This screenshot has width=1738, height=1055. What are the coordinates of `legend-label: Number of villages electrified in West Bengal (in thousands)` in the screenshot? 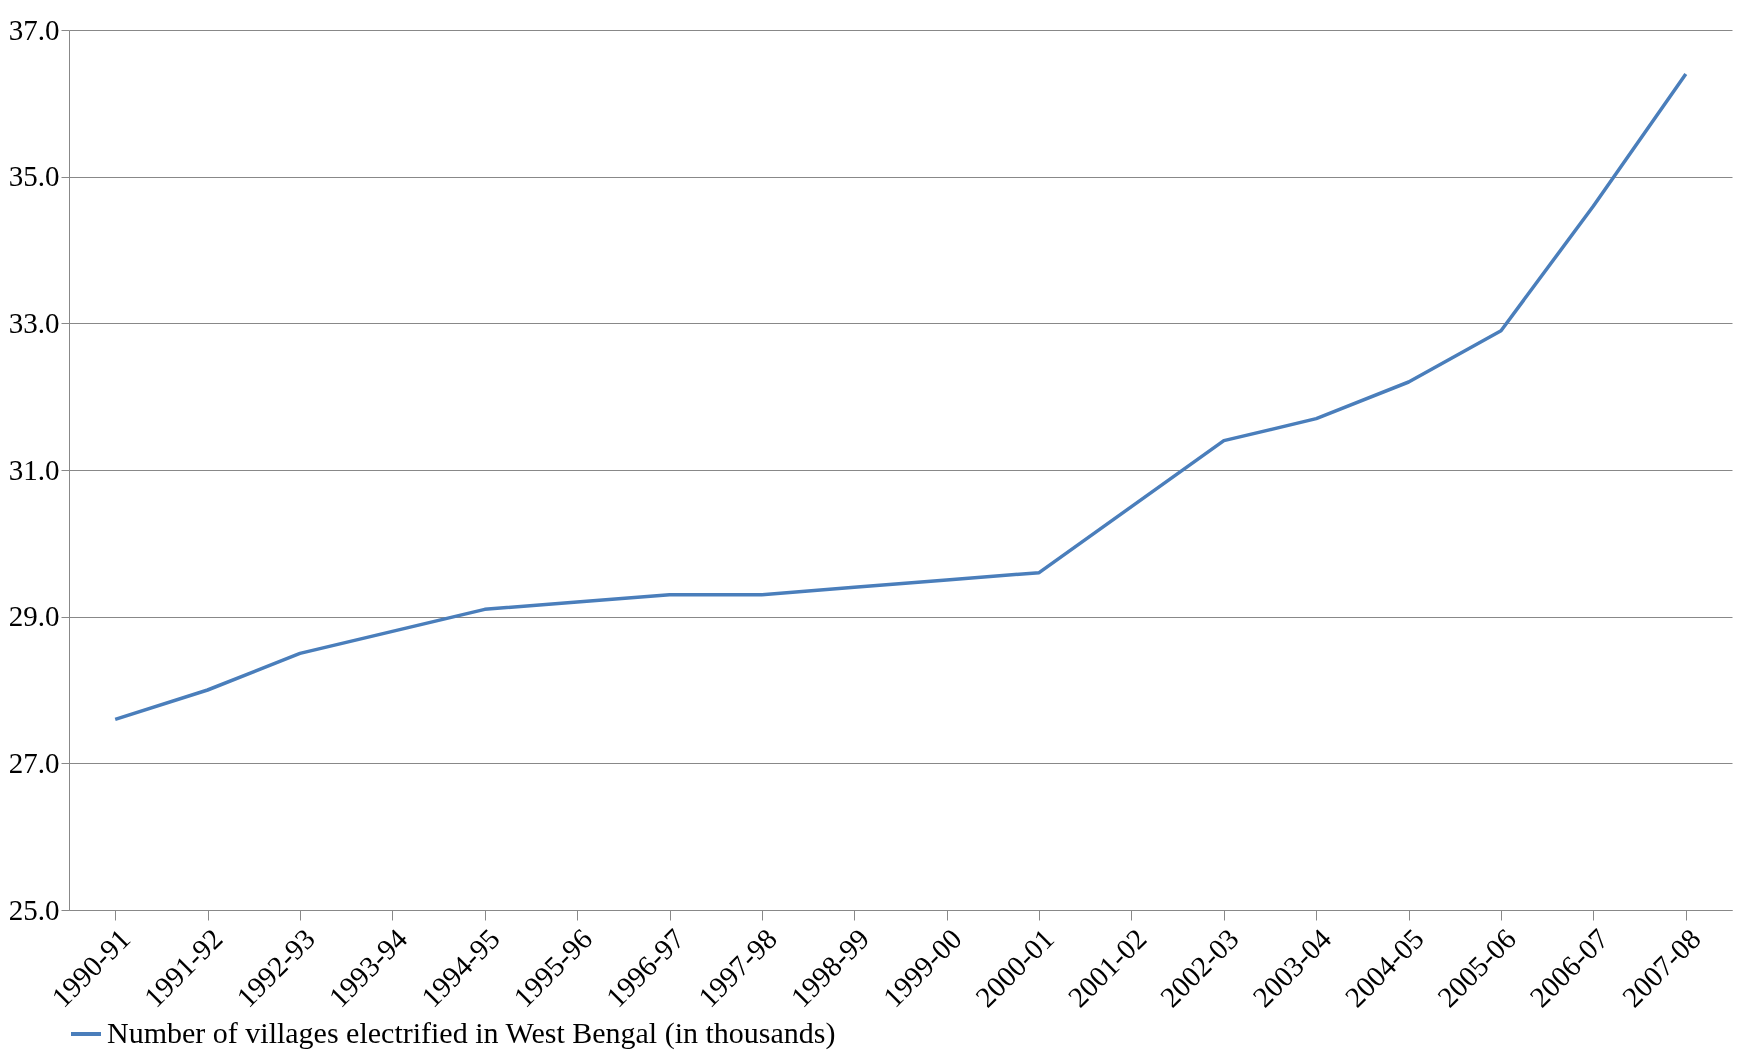 It's located at (471, 1033).